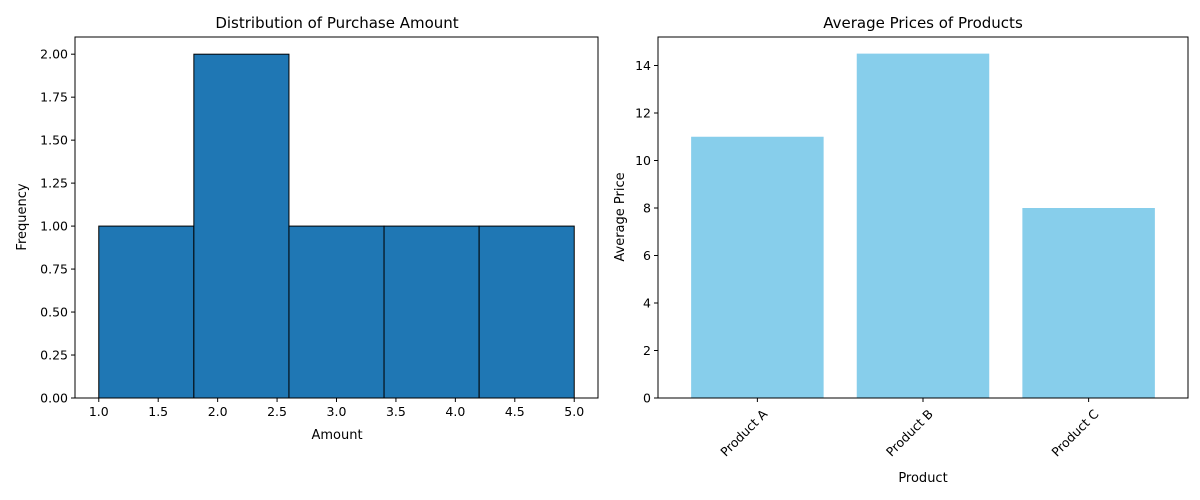 Image resolution: width=1200 pixels, height=500 pixels. What do you see at coordinates (923, 23) in the screenshot?
I see `average-price-title: Average Prices of Products` at bounding box center [923, 23].